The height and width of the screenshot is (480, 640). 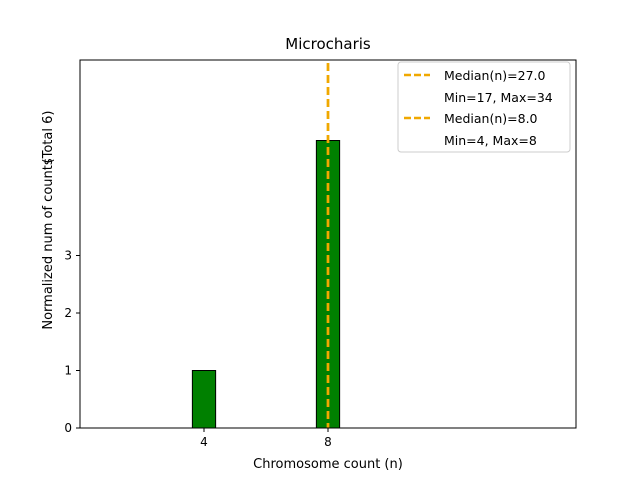 I want to click on legend-range-label-1: Min=17, Max=34, so click(x=498, y=97).